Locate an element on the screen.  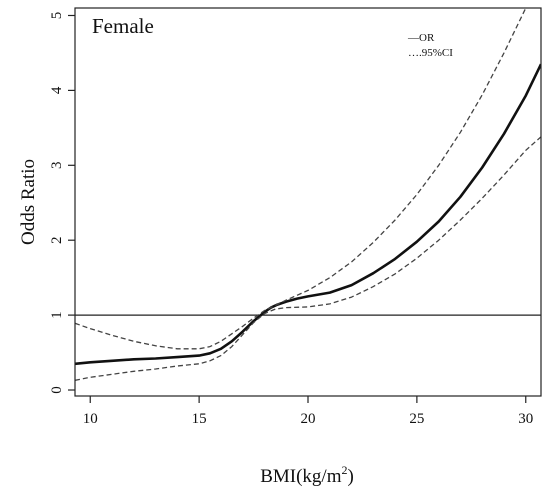
x-tick-label: 10 is located at coordinates (90, 419).